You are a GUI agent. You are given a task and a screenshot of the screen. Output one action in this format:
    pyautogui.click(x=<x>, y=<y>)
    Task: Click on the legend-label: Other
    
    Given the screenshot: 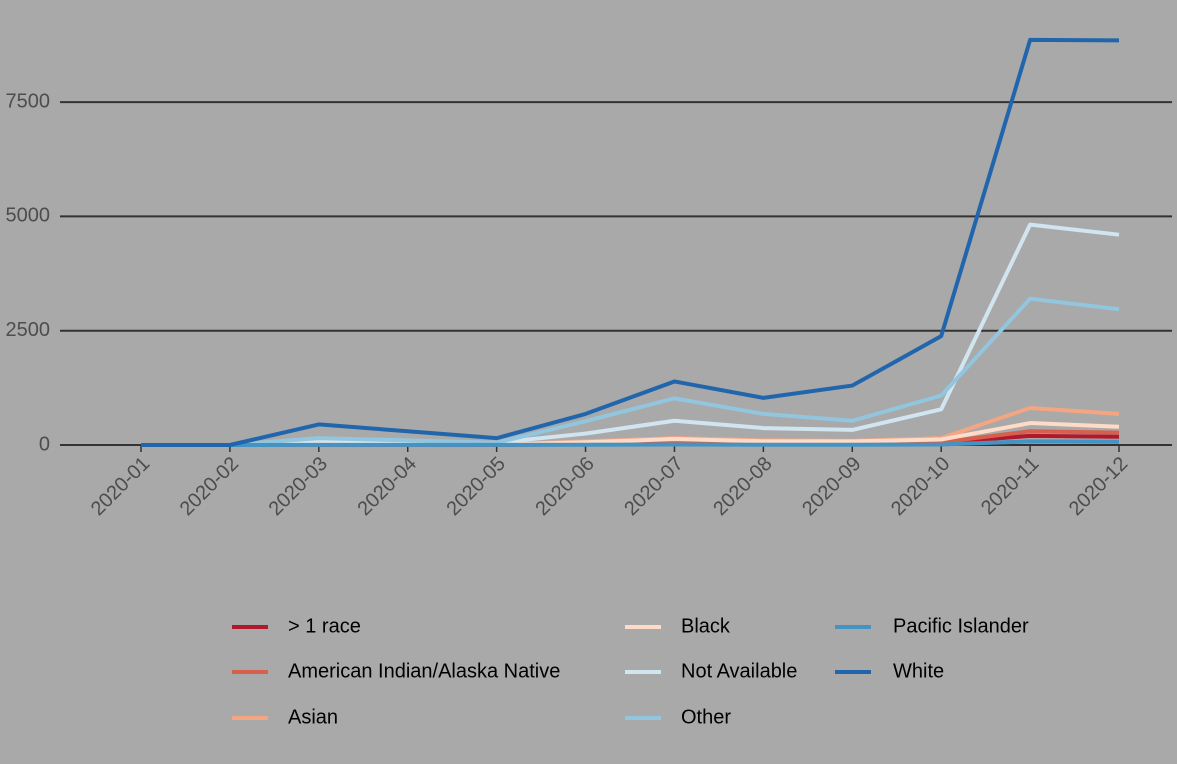 What is the action you would take?
    pyautogui.click(x=706, y=717)
    